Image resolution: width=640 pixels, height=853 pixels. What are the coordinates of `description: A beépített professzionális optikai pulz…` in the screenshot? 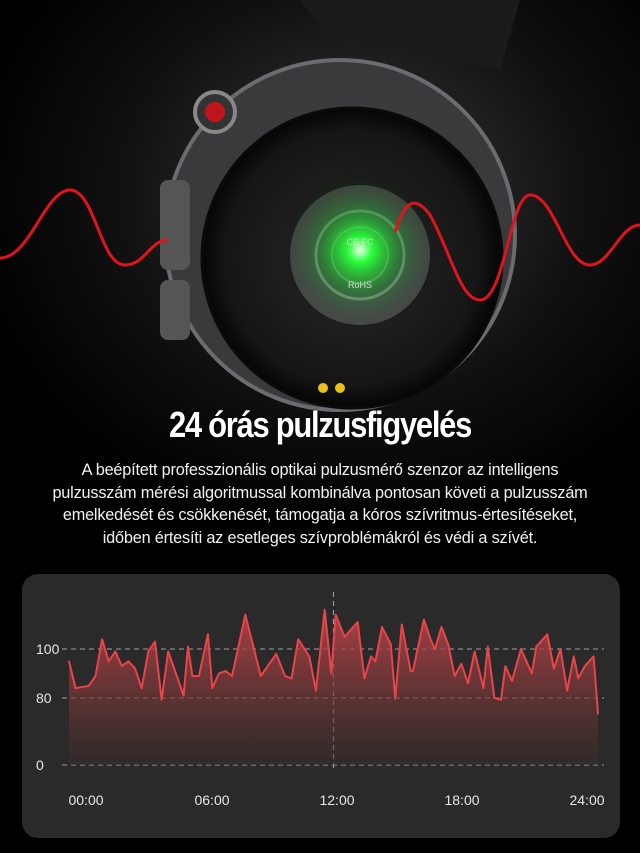 It's located at (320, 504).